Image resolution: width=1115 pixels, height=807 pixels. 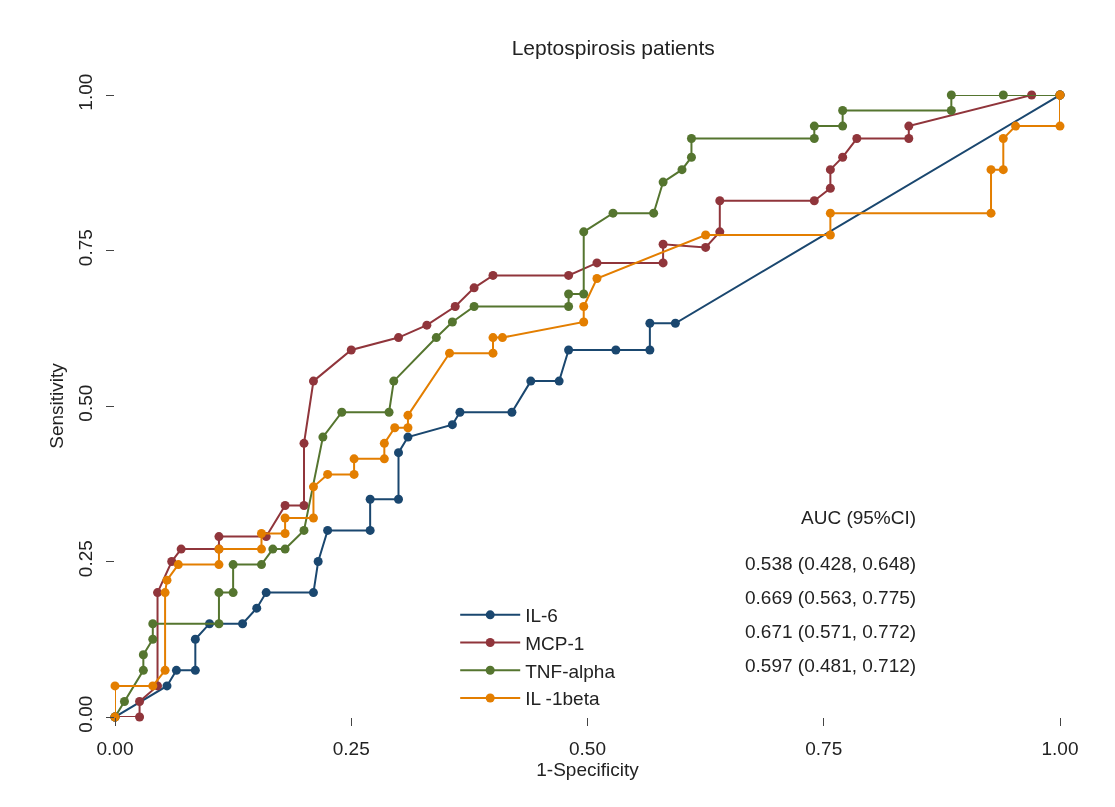 I want to click on x-axis-title: 1-Specificity, so click(x=588, y=769).